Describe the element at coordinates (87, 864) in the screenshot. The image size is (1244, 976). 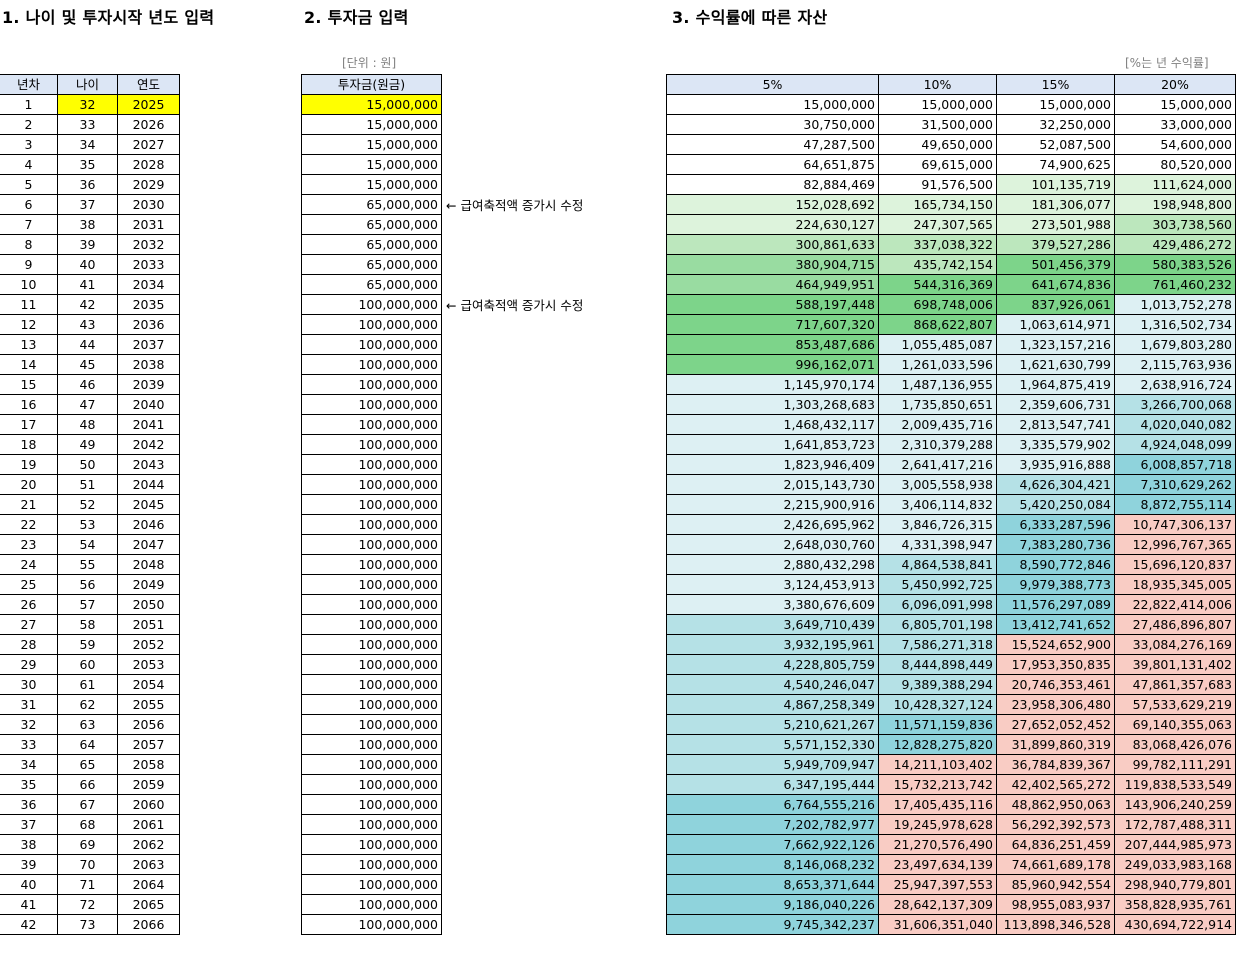
I see `age-cell: 70` at that location.